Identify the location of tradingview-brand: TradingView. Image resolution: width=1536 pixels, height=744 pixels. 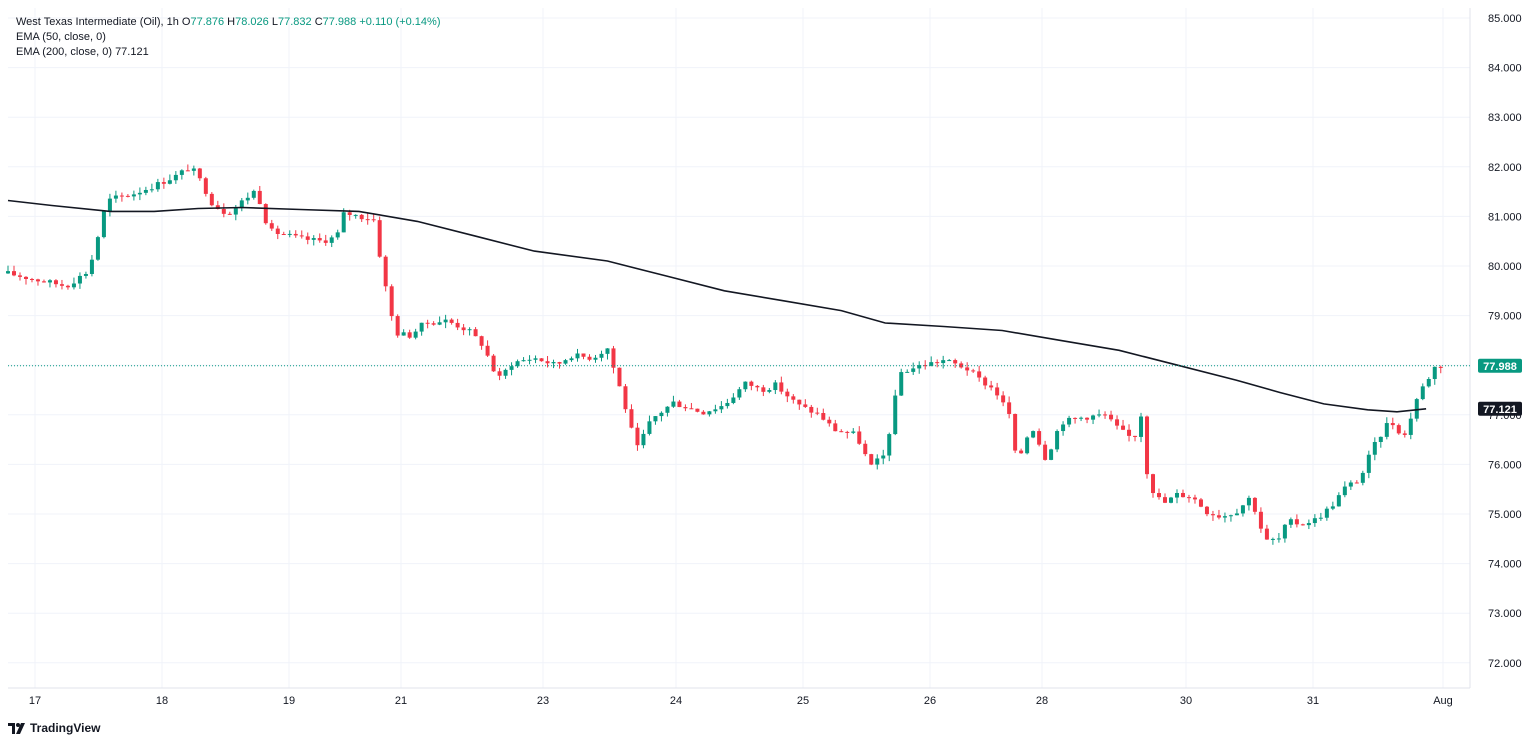
(54, 728).